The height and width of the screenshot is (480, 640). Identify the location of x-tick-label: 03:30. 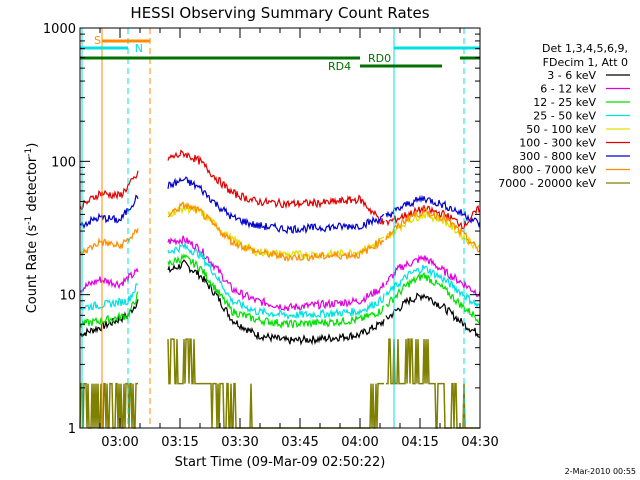
(239, 442).